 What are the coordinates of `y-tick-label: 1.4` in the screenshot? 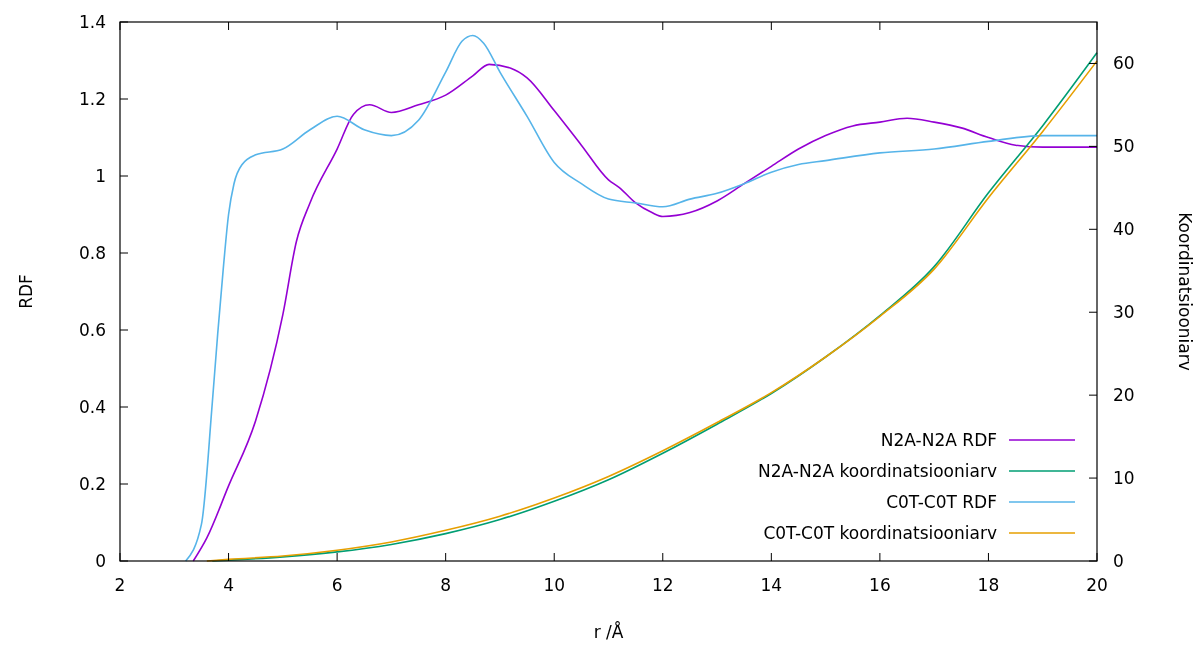 It's located at (92, 21).